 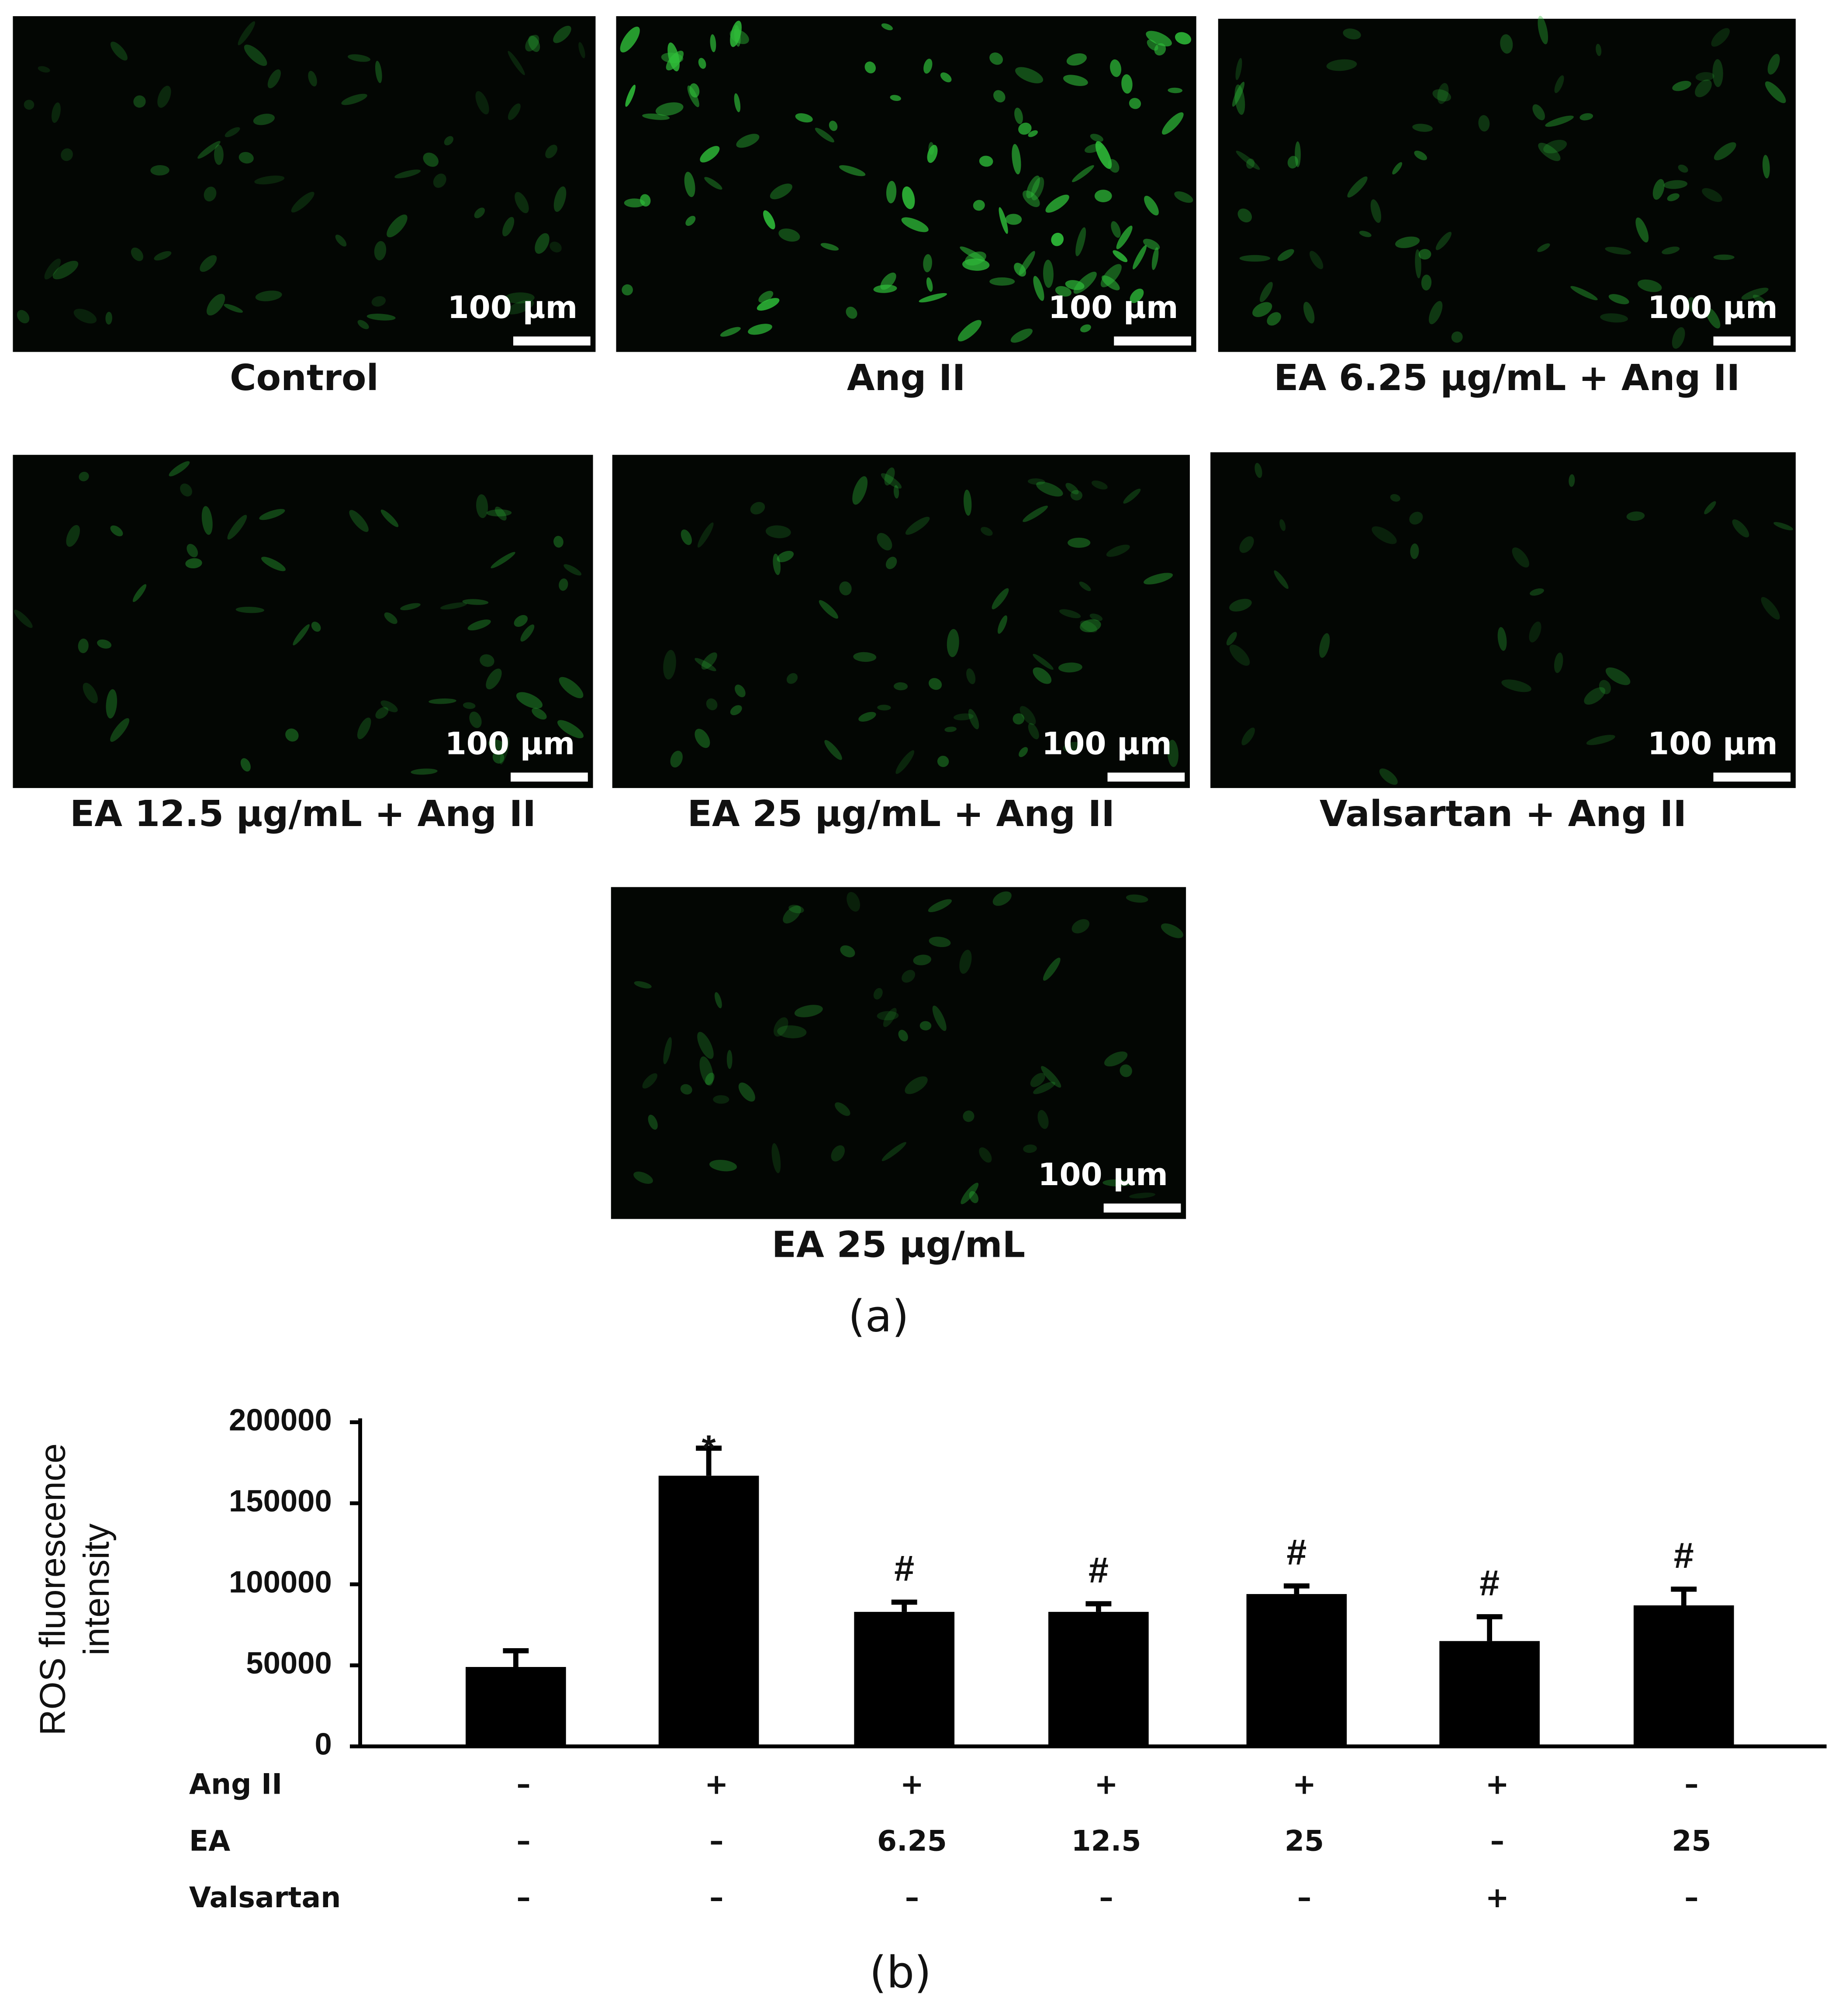 What do you see at coordinates (74, 1589) in the screenshot?
I see `y-axis-label: ROS fluorescence intensity` at bounding box center [74, 1589].